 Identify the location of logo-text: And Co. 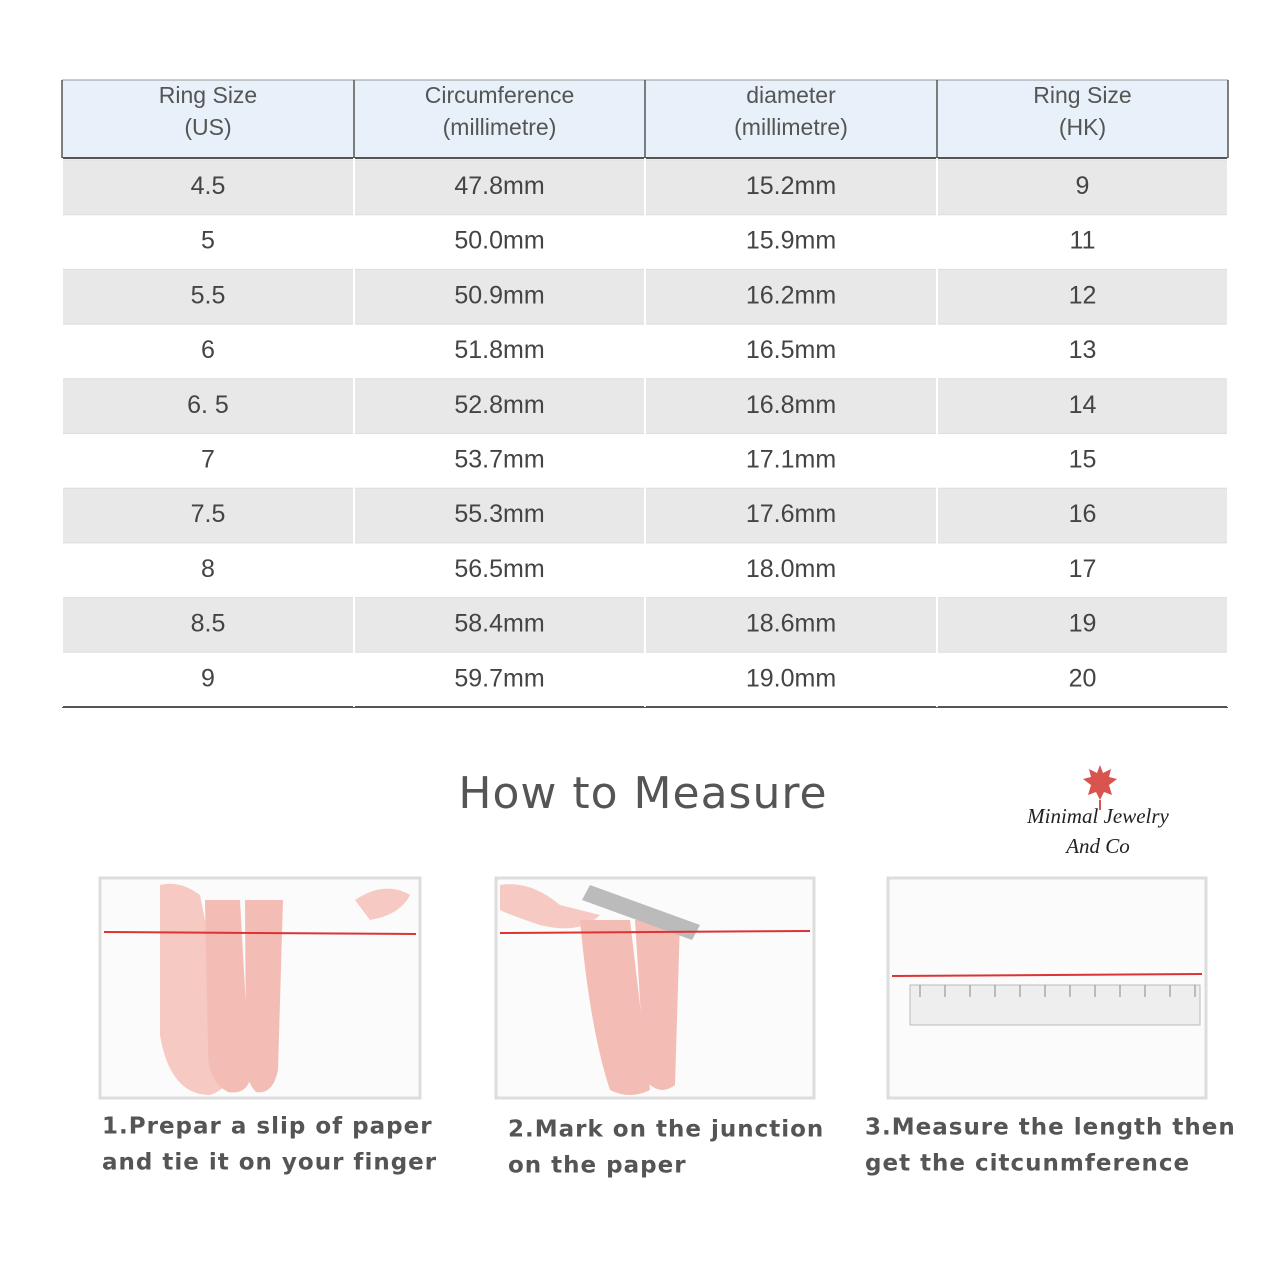
(1097, 846).